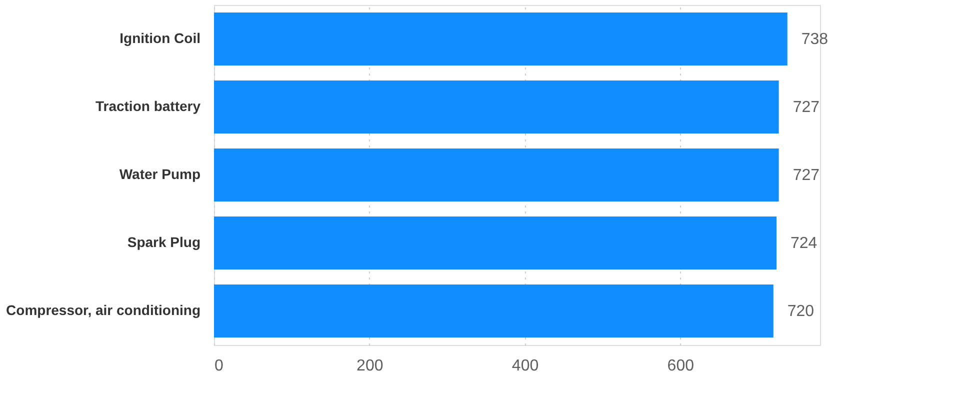 The width and height of the screenshot is (963, 416). What do you see at coordinates (163, 242) in the screenshot?
I see `y-tick-label: Spark Plug` at bounding box center [163, 242].